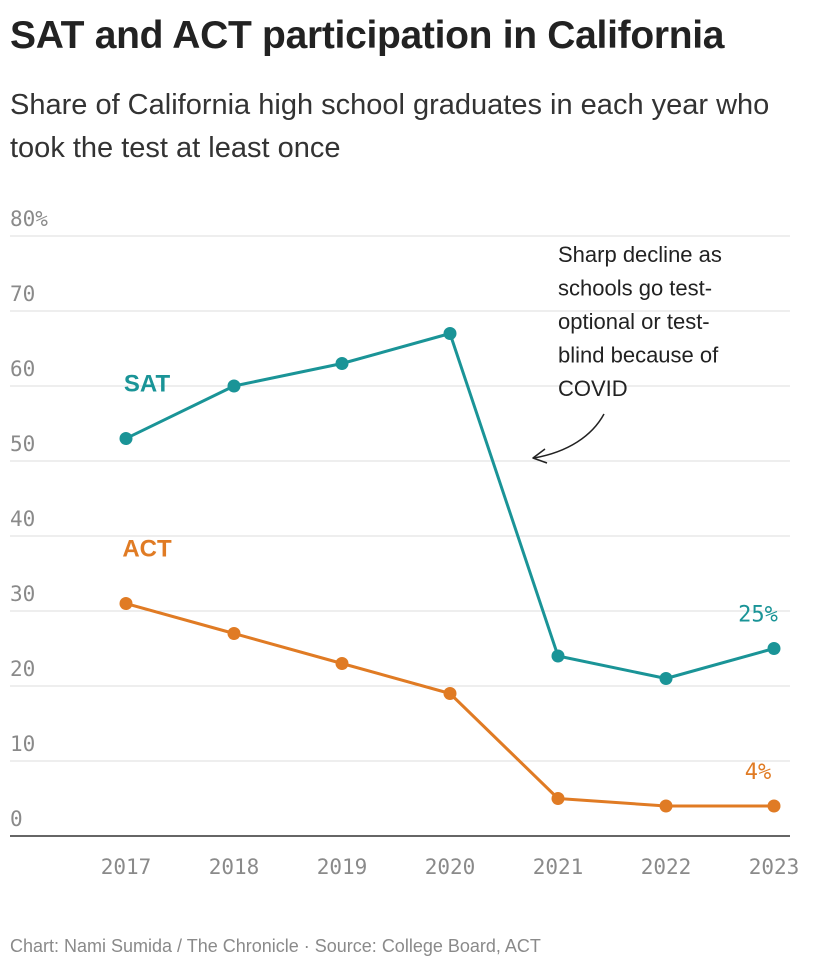  Describe the element at coordinates (29, 219) in the screenshot. I see `y-tick-label: 80%` at that location.